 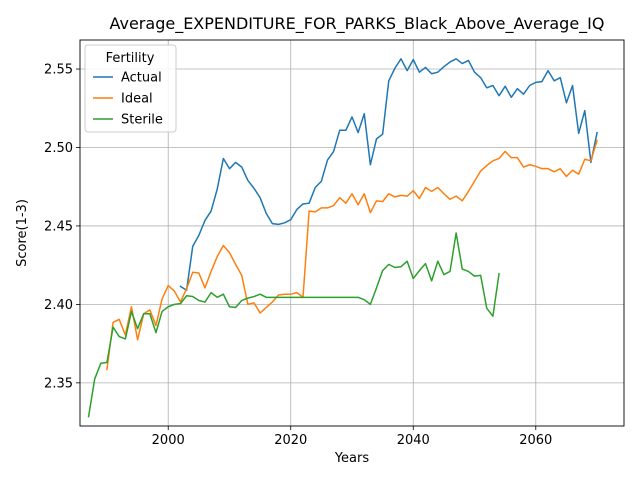 I want to click on legend-label-ideal: Ideal, so click(x=137, y=99).